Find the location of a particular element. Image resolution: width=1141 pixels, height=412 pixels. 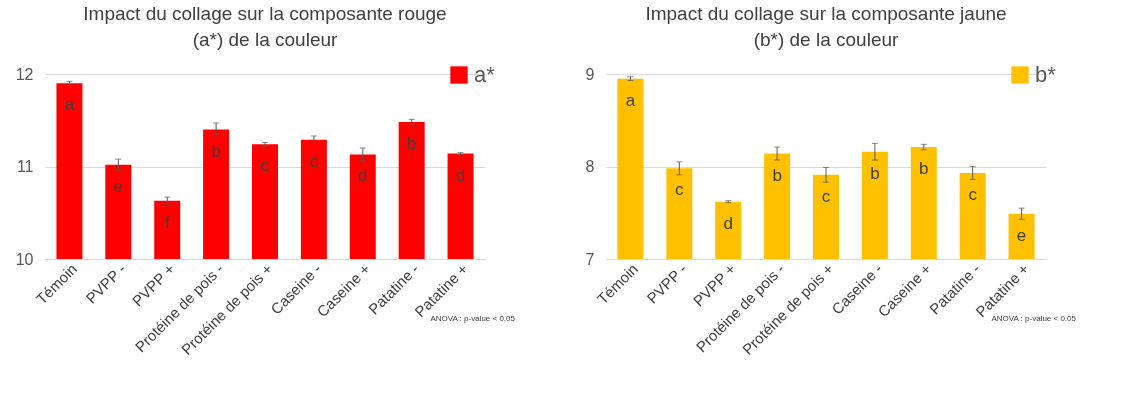

annotation: f is located at coordinates (167, 222).